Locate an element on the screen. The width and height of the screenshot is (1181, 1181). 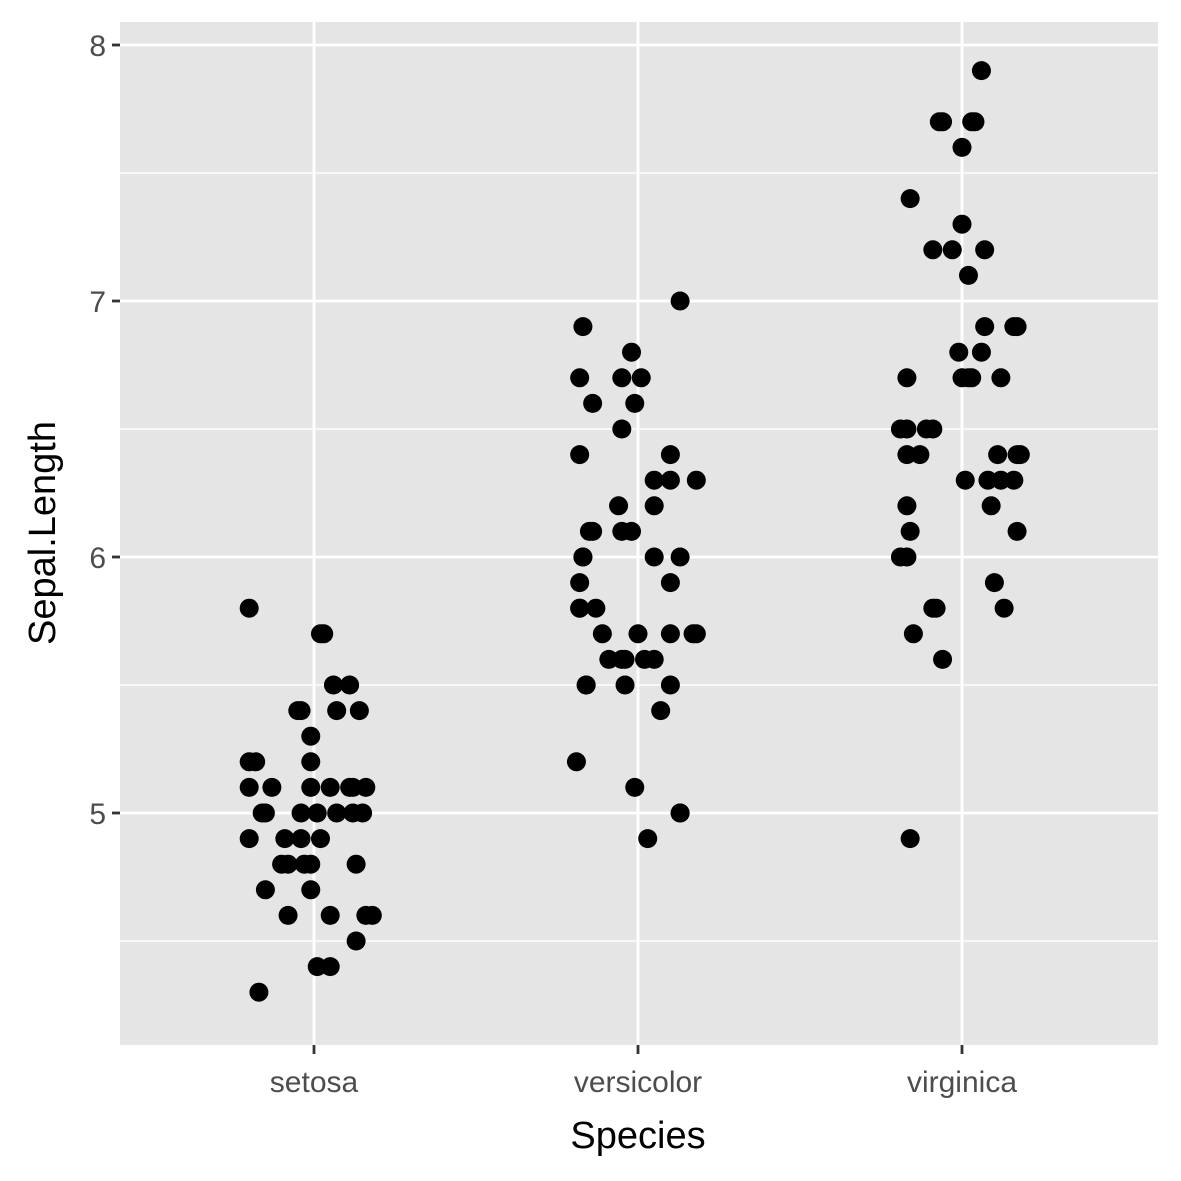
y-tick-label: 6 is located at coordinates (97, 558).